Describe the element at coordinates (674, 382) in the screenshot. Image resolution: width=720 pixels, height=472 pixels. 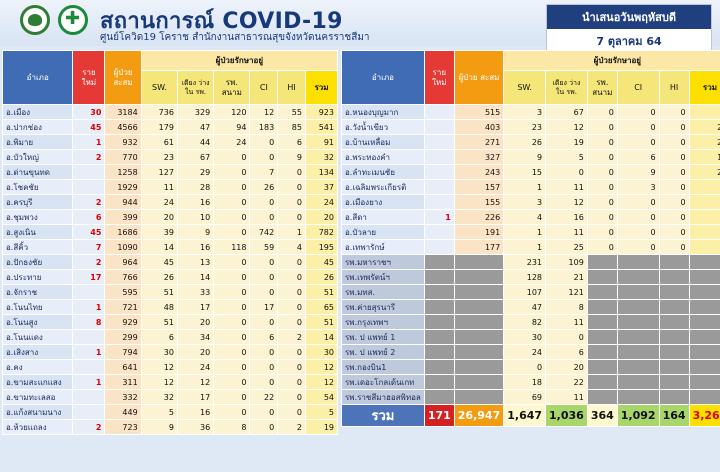
I see `hi-empty` at that location.